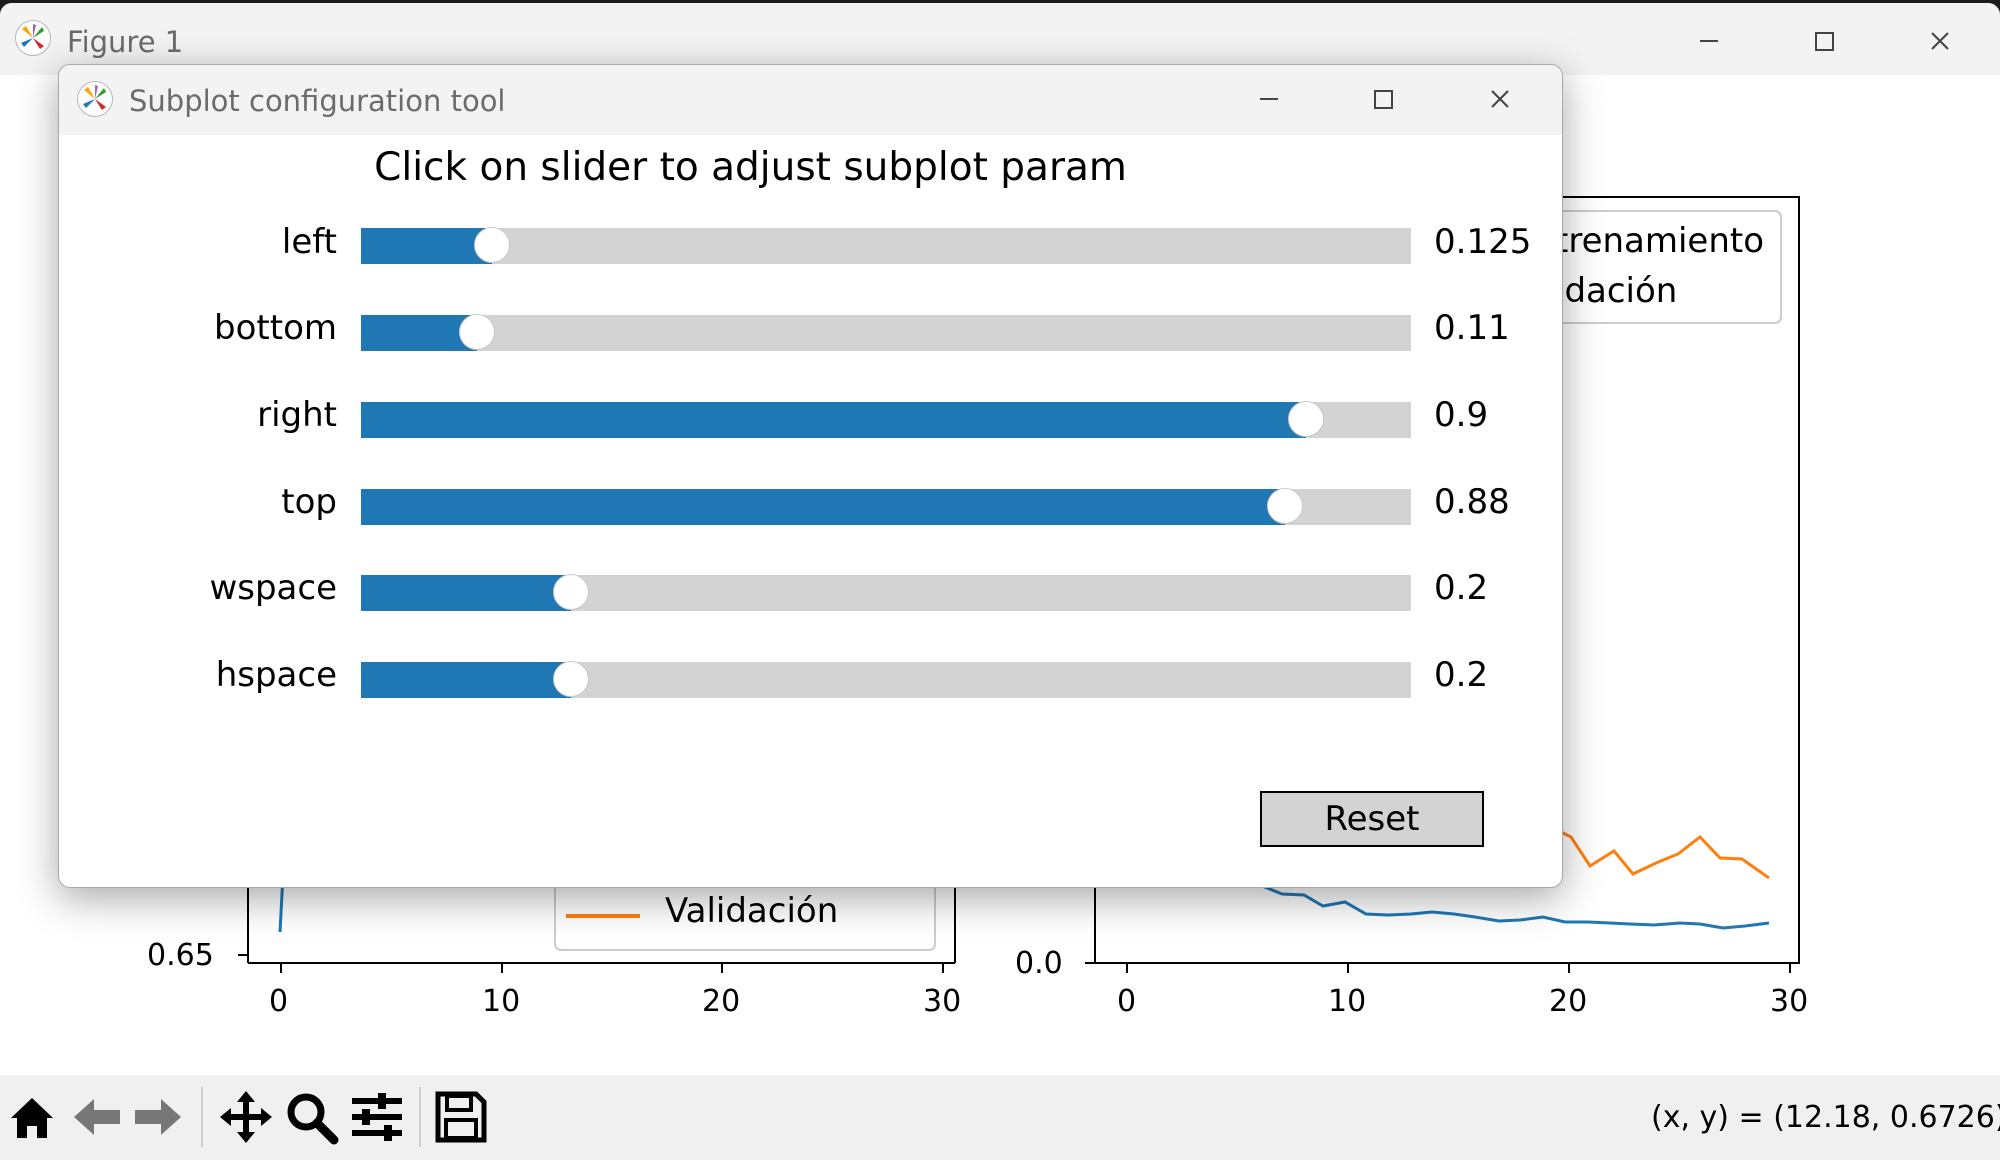  Describe the element at coordinates (1383, 99) in the screenshot. I see `dialog-maximize-button` at that location.